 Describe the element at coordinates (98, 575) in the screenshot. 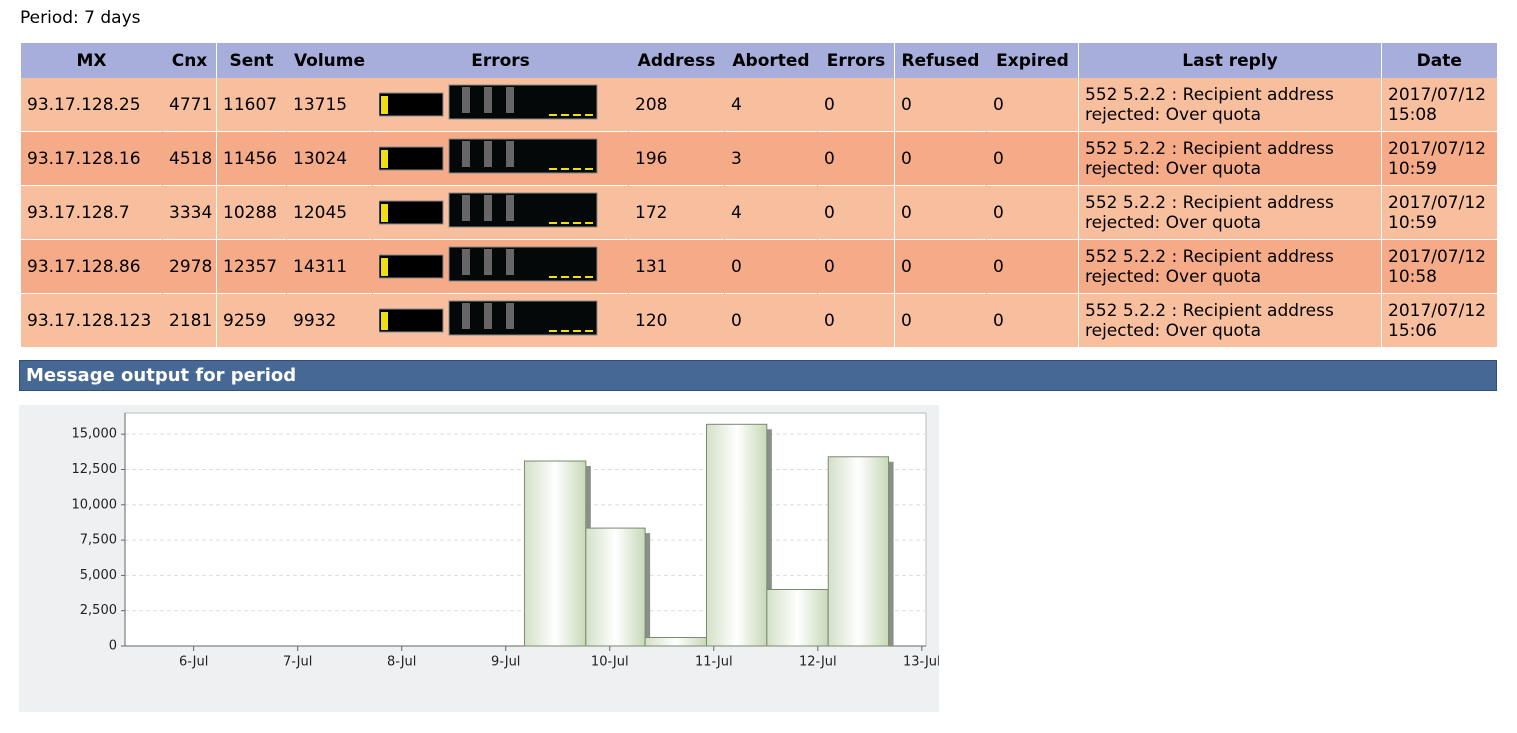

I see `y-tick-label: 5,000` at that location.